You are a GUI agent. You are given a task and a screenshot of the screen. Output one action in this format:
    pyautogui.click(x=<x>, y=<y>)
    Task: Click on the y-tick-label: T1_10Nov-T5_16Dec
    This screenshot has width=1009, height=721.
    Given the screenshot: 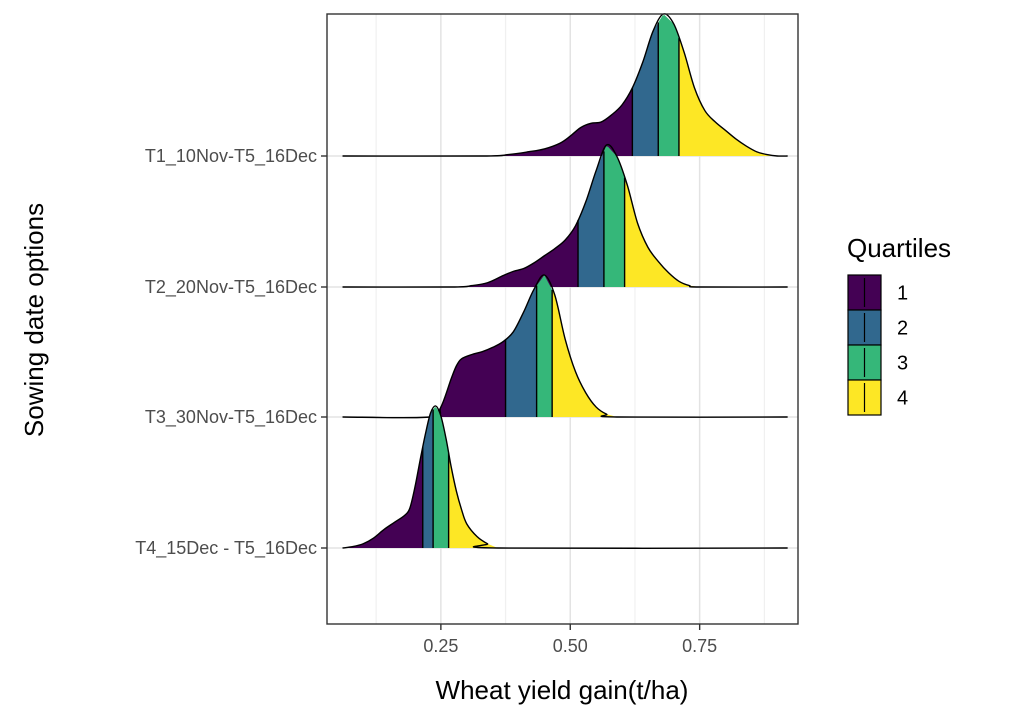 What is the action you would take?
    pyautogui.click(x=231, y=156)
    